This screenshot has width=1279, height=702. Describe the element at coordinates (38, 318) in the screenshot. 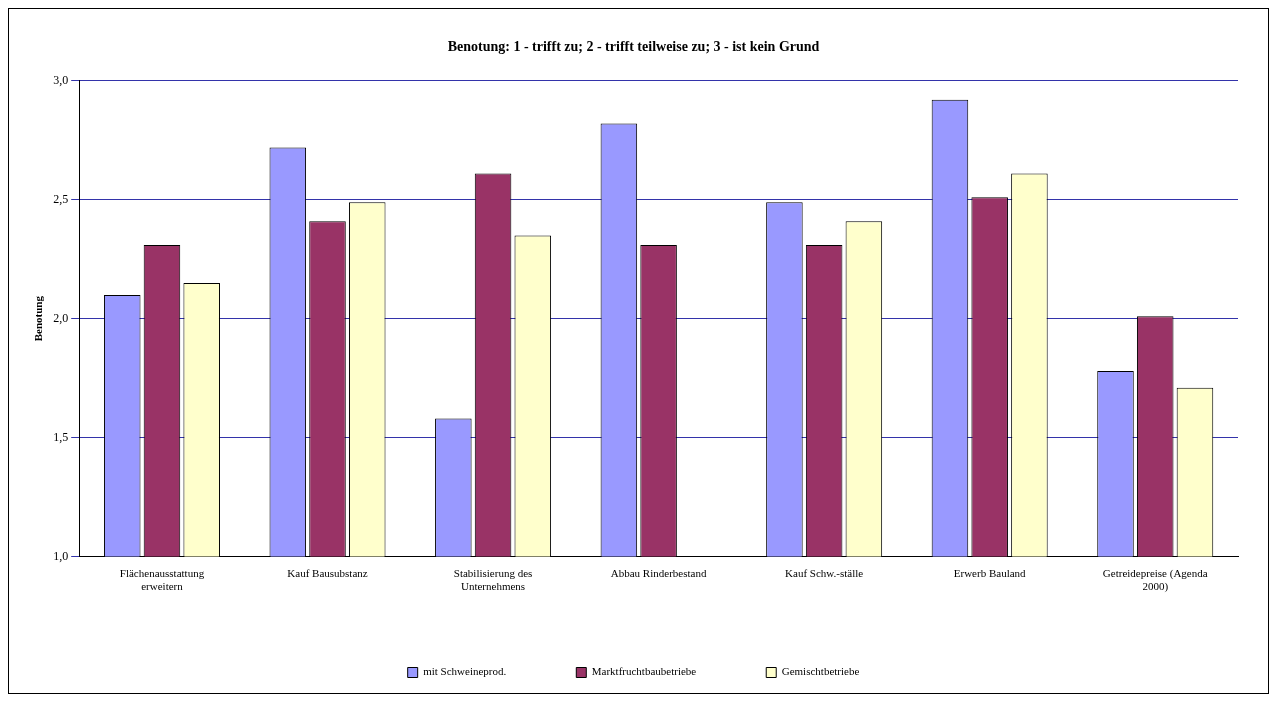

I see `y-axis-title: Benotung` at that location.